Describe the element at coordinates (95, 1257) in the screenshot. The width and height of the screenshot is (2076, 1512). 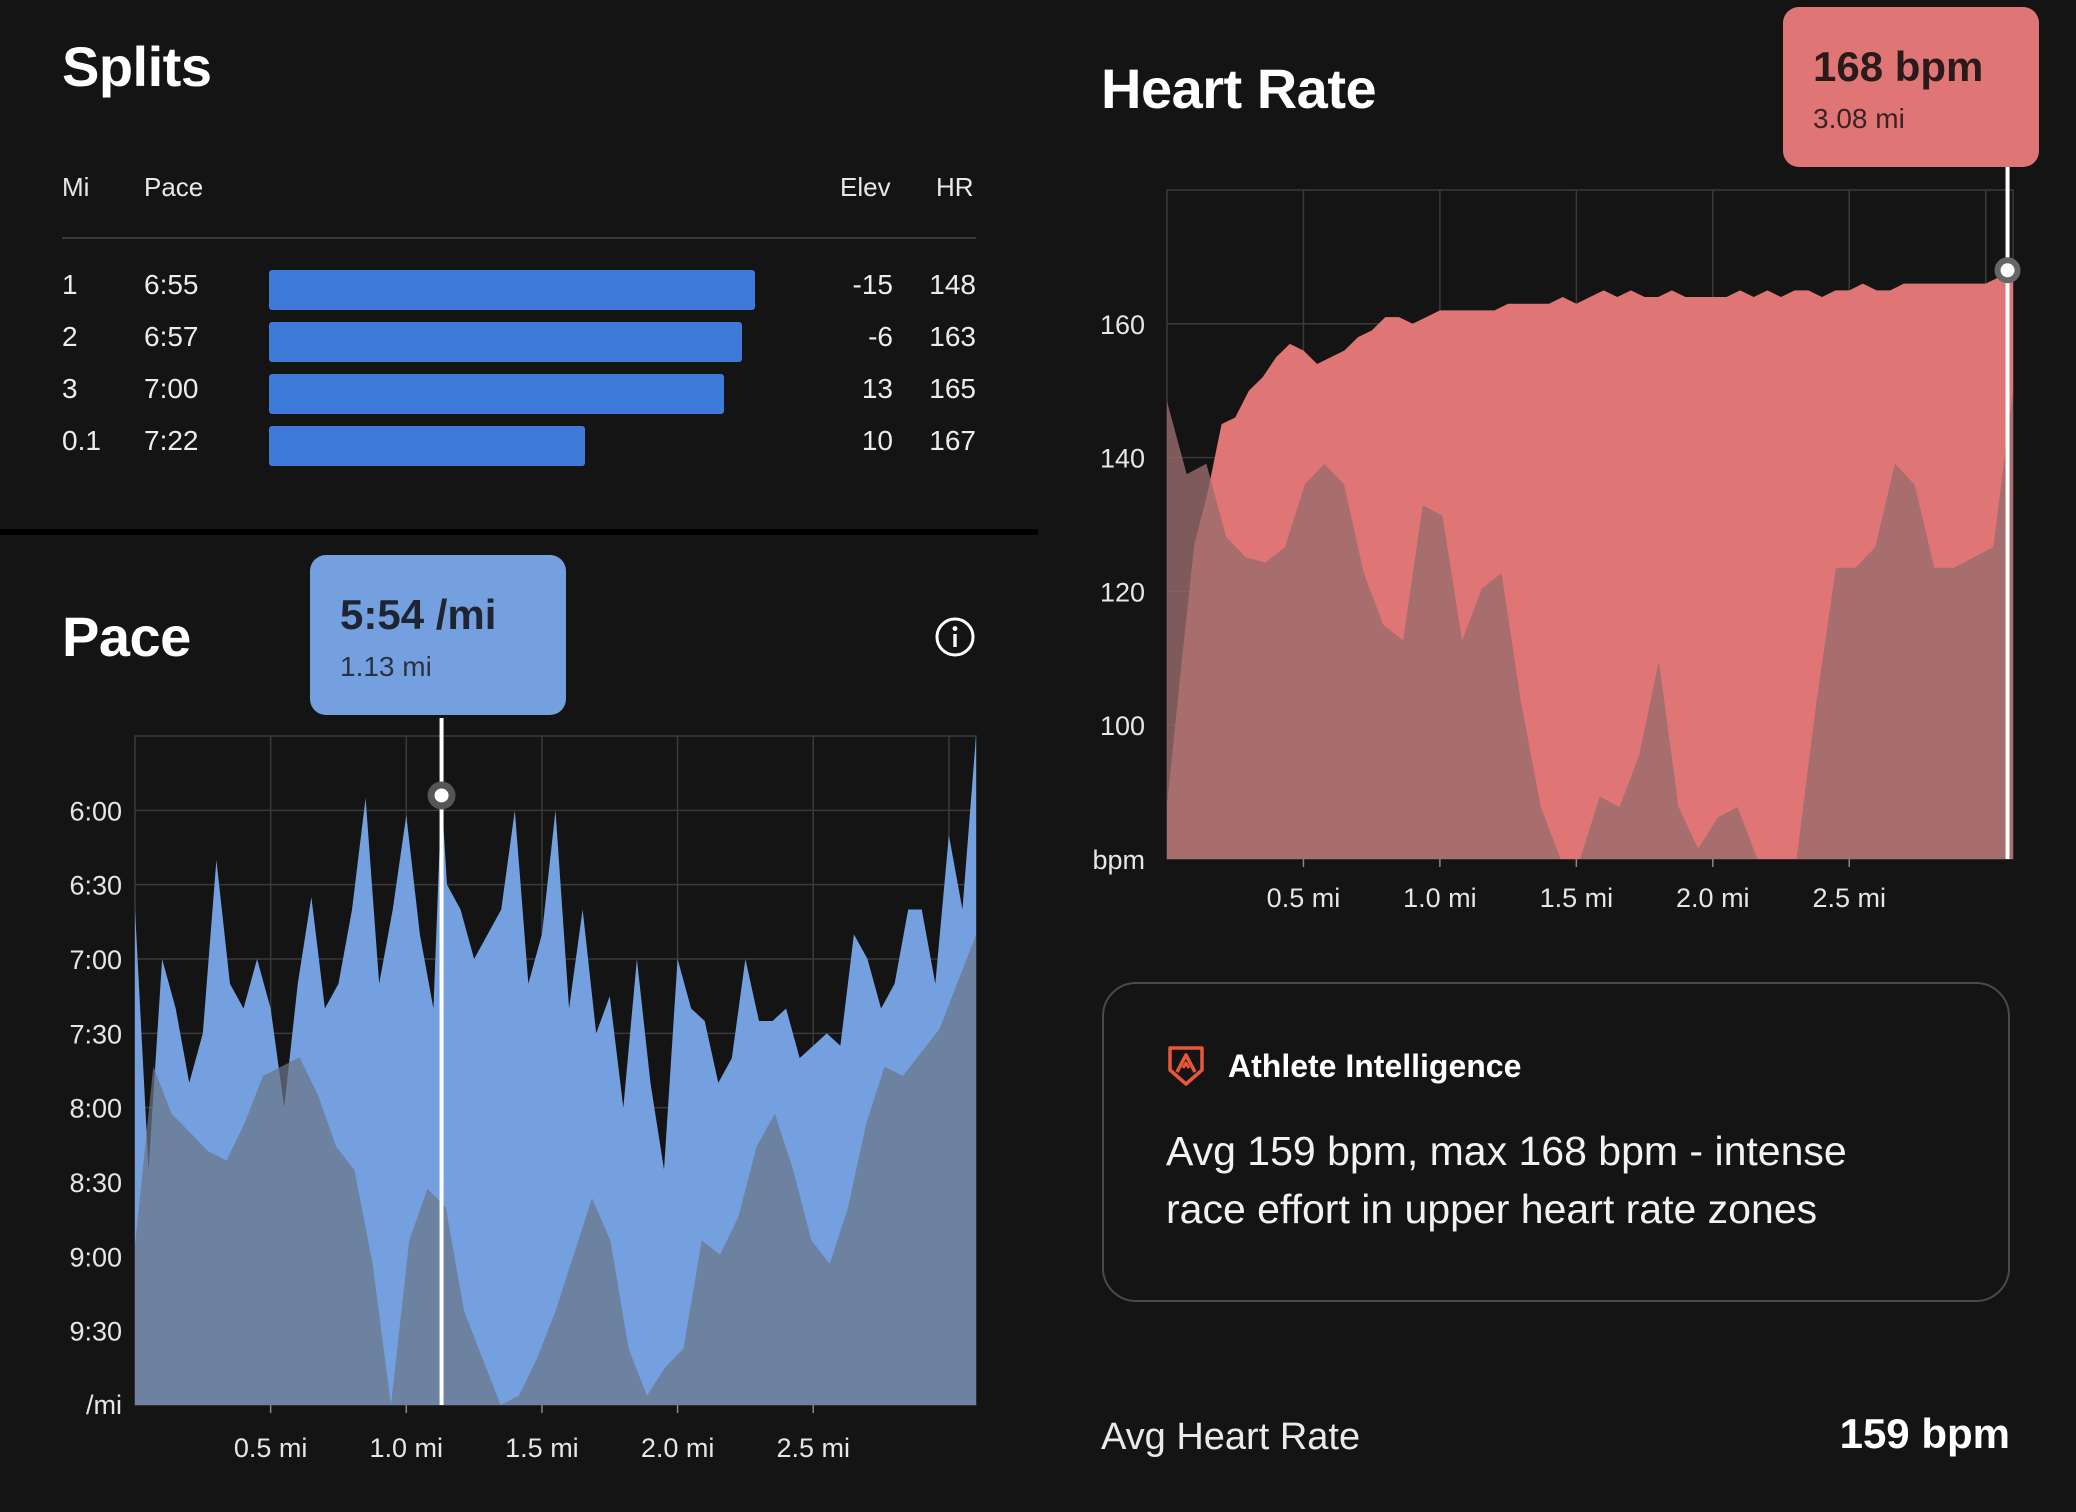
I see `pace-y-tick: 9:00` at that location.